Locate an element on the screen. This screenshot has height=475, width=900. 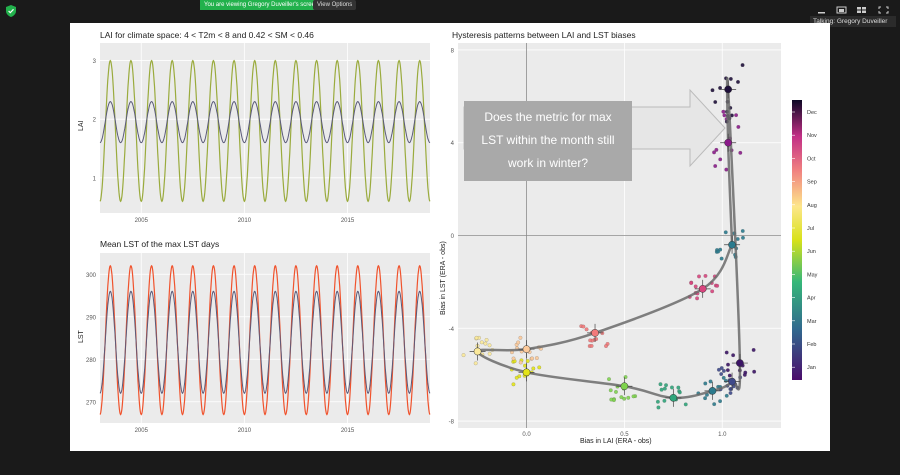
lst-x-ticks: 2005 2010 2015 is located at coordinates (245, 431).